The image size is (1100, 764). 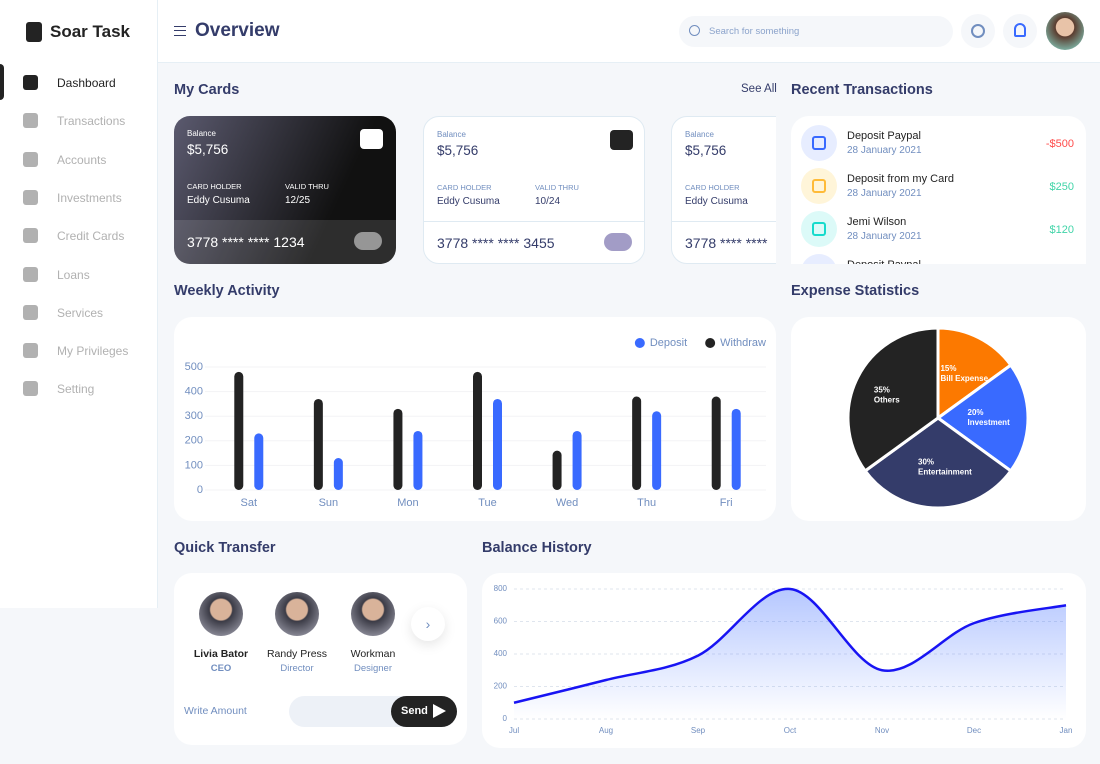 What do you see at coordinates (2, 82) in the screenshot?
I see `active-indicator` at bounding box center [2, 82].